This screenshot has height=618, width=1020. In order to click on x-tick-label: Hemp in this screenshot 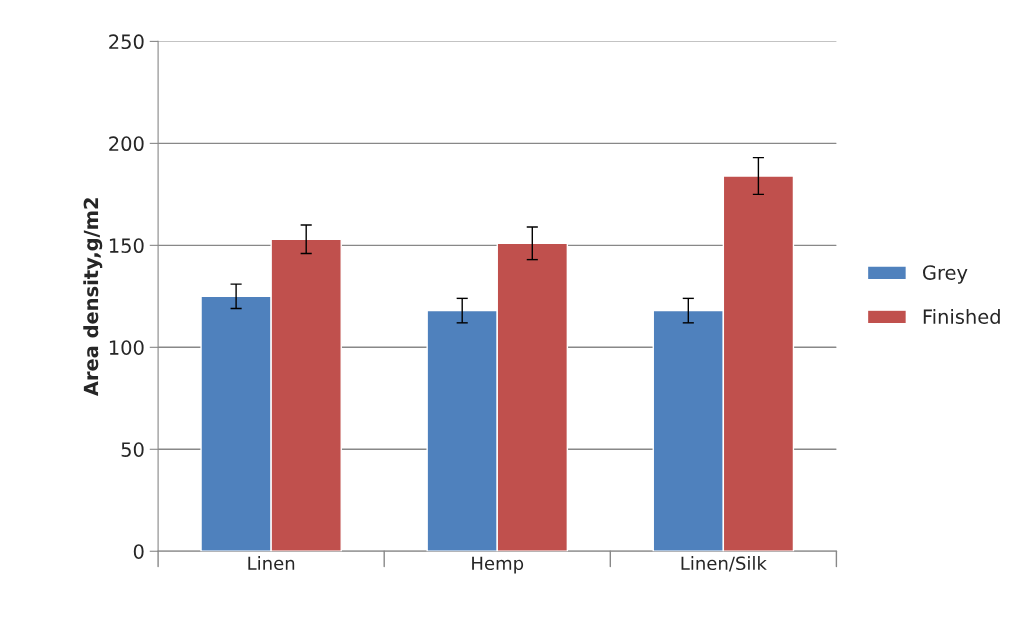, I will do `click(498, 565)`.